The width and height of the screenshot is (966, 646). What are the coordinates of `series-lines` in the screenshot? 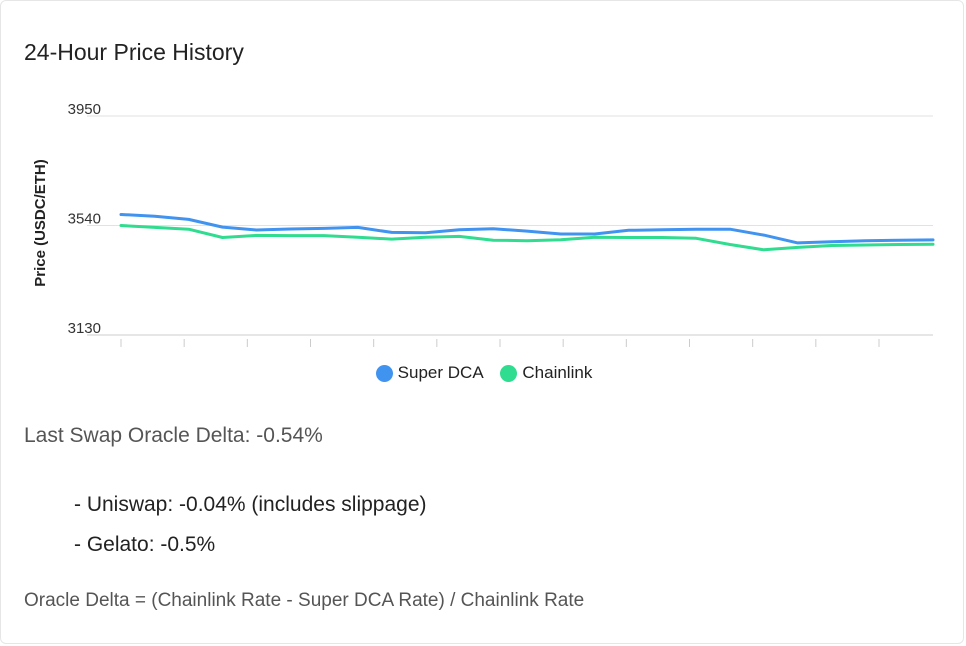 It's located at (527, 232).